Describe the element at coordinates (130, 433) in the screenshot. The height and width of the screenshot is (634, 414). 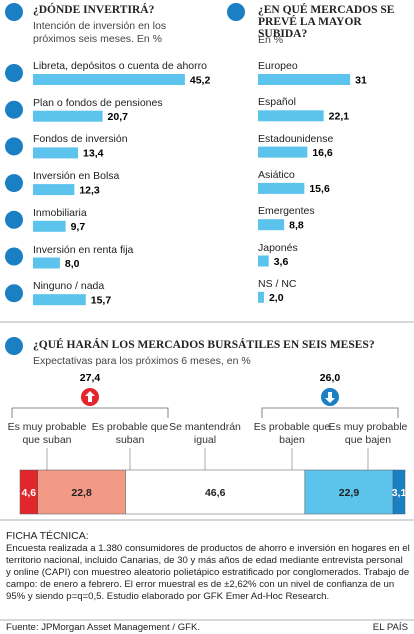
I see `series-label: Es probable que suban` at that location.